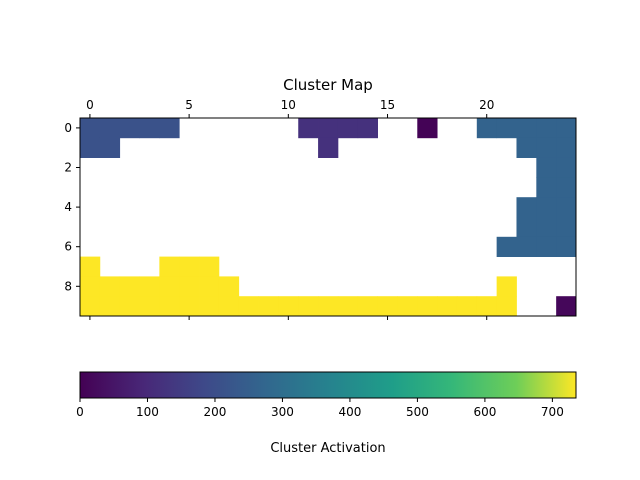 The width and height of the screenshot is (640, 480). What do you see at coordinates (387, 105) in the screenshot?
I see `x-tick-label: 15` at bounding box center [387, 105].